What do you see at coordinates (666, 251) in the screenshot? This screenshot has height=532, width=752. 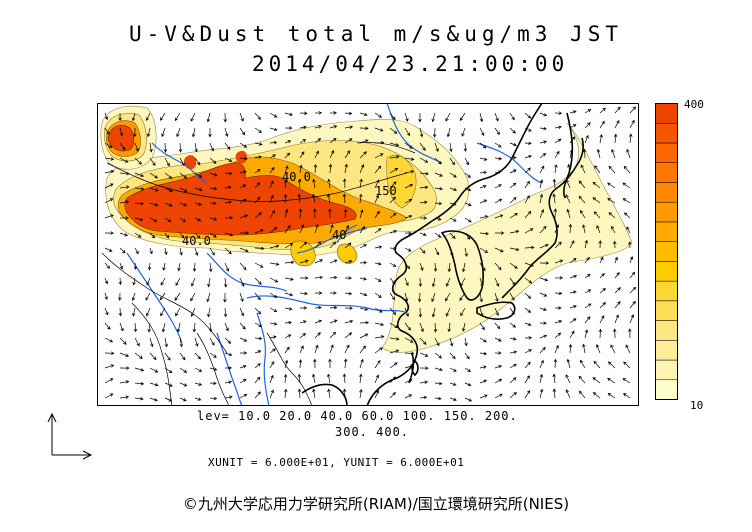 I see `legend-frame` at bounding box center [666, 251].